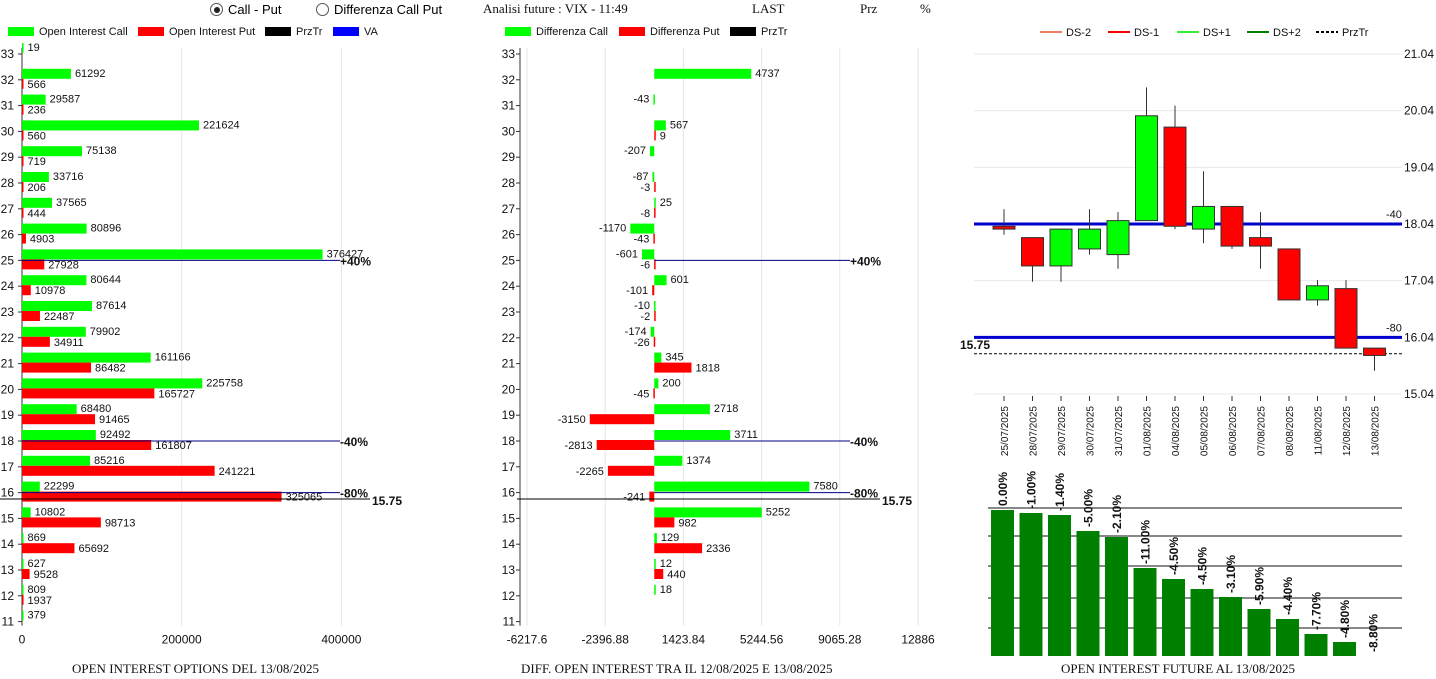 Image resolution: width=1436 pixels, height=679 pixels. What do you see at coordinates (1034, 431) in the screenshot?
I see `candle-date-label: 28/07/2025` at bounding box center [1034, 431].